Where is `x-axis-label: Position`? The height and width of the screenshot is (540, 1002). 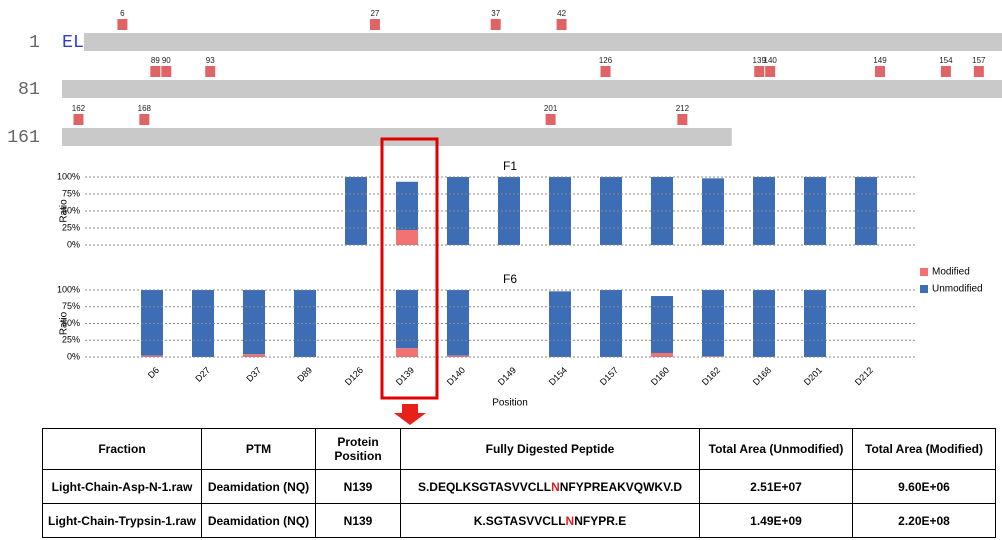 x-axis-label: Position is located at coordinates (510, 403).